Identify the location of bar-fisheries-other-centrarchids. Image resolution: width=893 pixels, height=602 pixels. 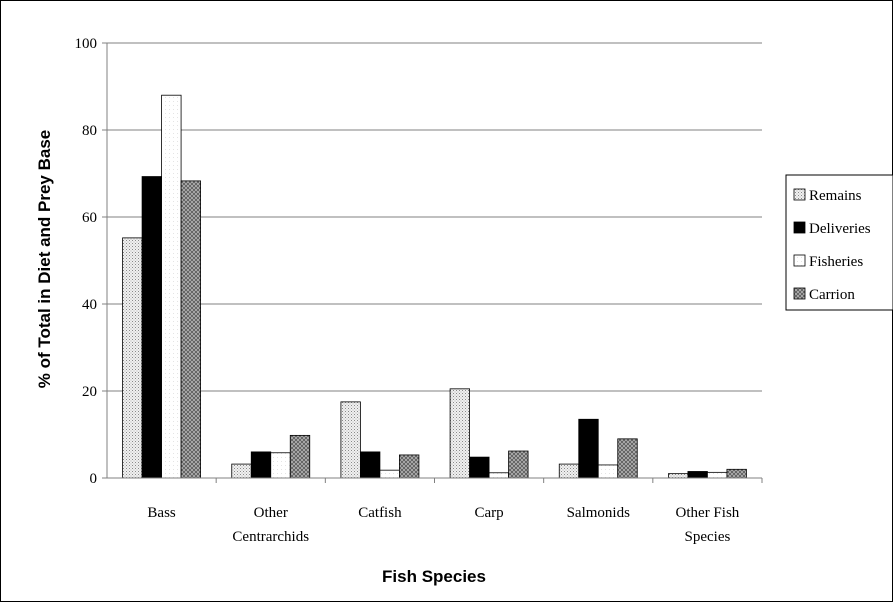
(280, 465).